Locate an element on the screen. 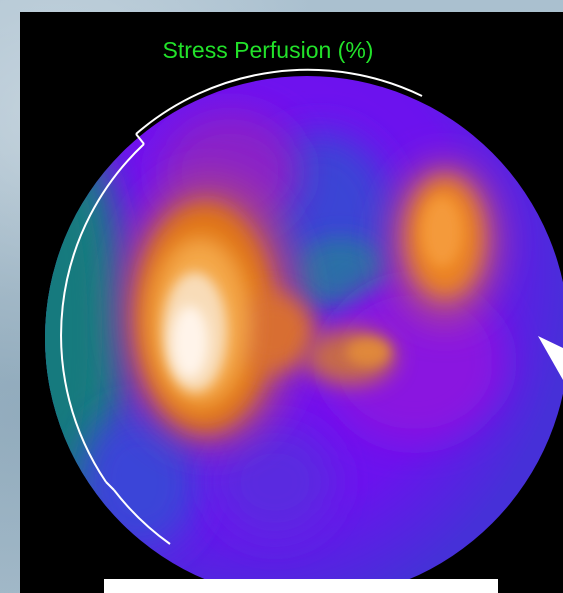 The height and width of the screenshot is (593, 563). bottom-label-box is located at coordinates (301, 586).